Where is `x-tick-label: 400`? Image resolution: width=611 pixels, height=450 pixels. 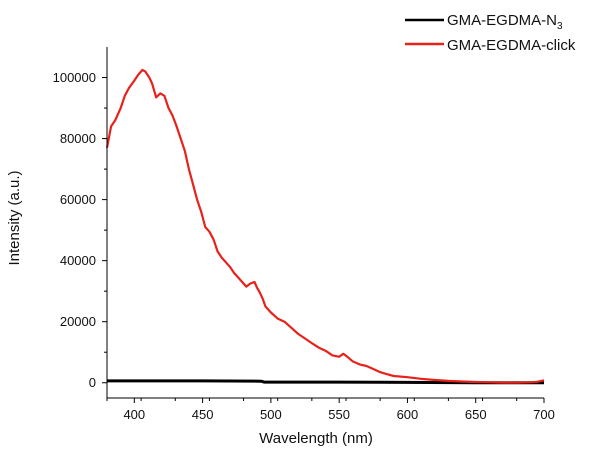 x-tick-label: 400 is located at coordinates (134, 414).